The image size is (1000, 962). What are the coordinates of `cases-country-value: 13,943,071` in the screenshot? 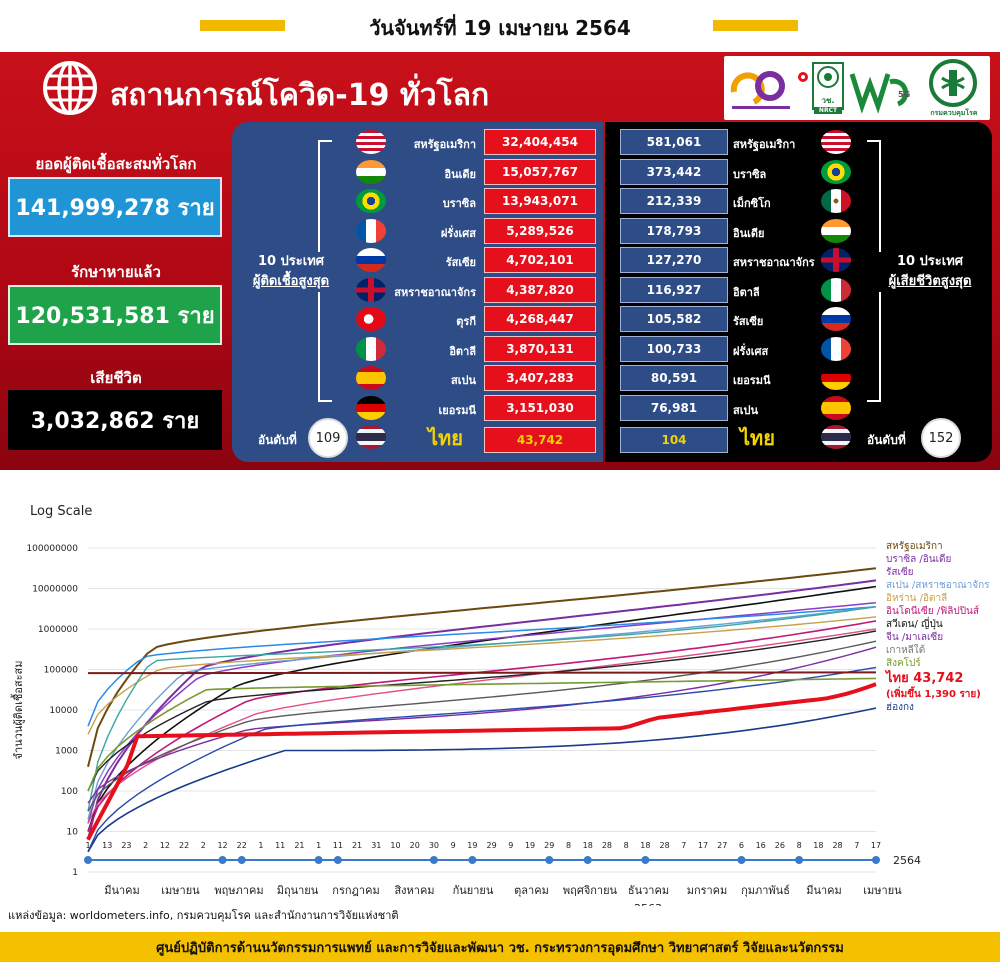 It's located at (540, 201).